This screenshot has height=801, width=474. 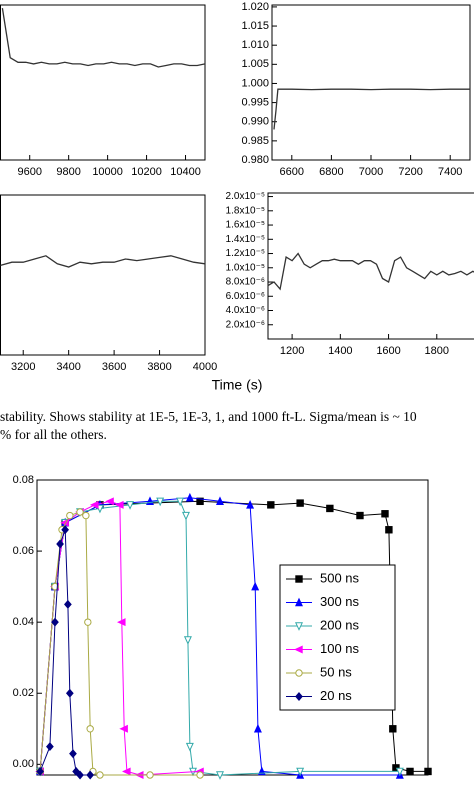 I want to click on legend-label: 200 ns, so click(x=340, y=624).